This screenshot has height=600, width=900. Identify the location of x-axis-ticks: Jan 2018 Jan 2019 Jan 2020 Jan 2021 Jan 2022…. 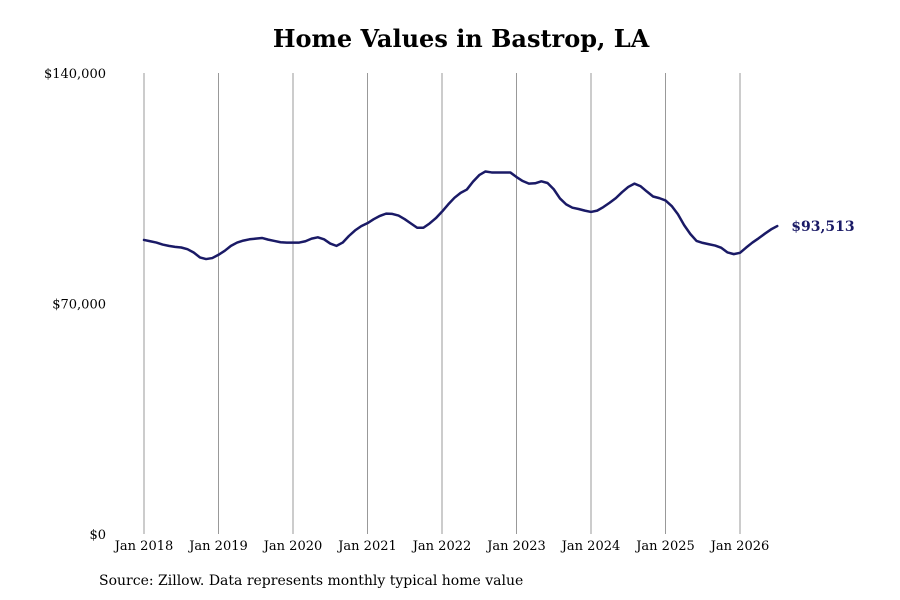
(441, 546).